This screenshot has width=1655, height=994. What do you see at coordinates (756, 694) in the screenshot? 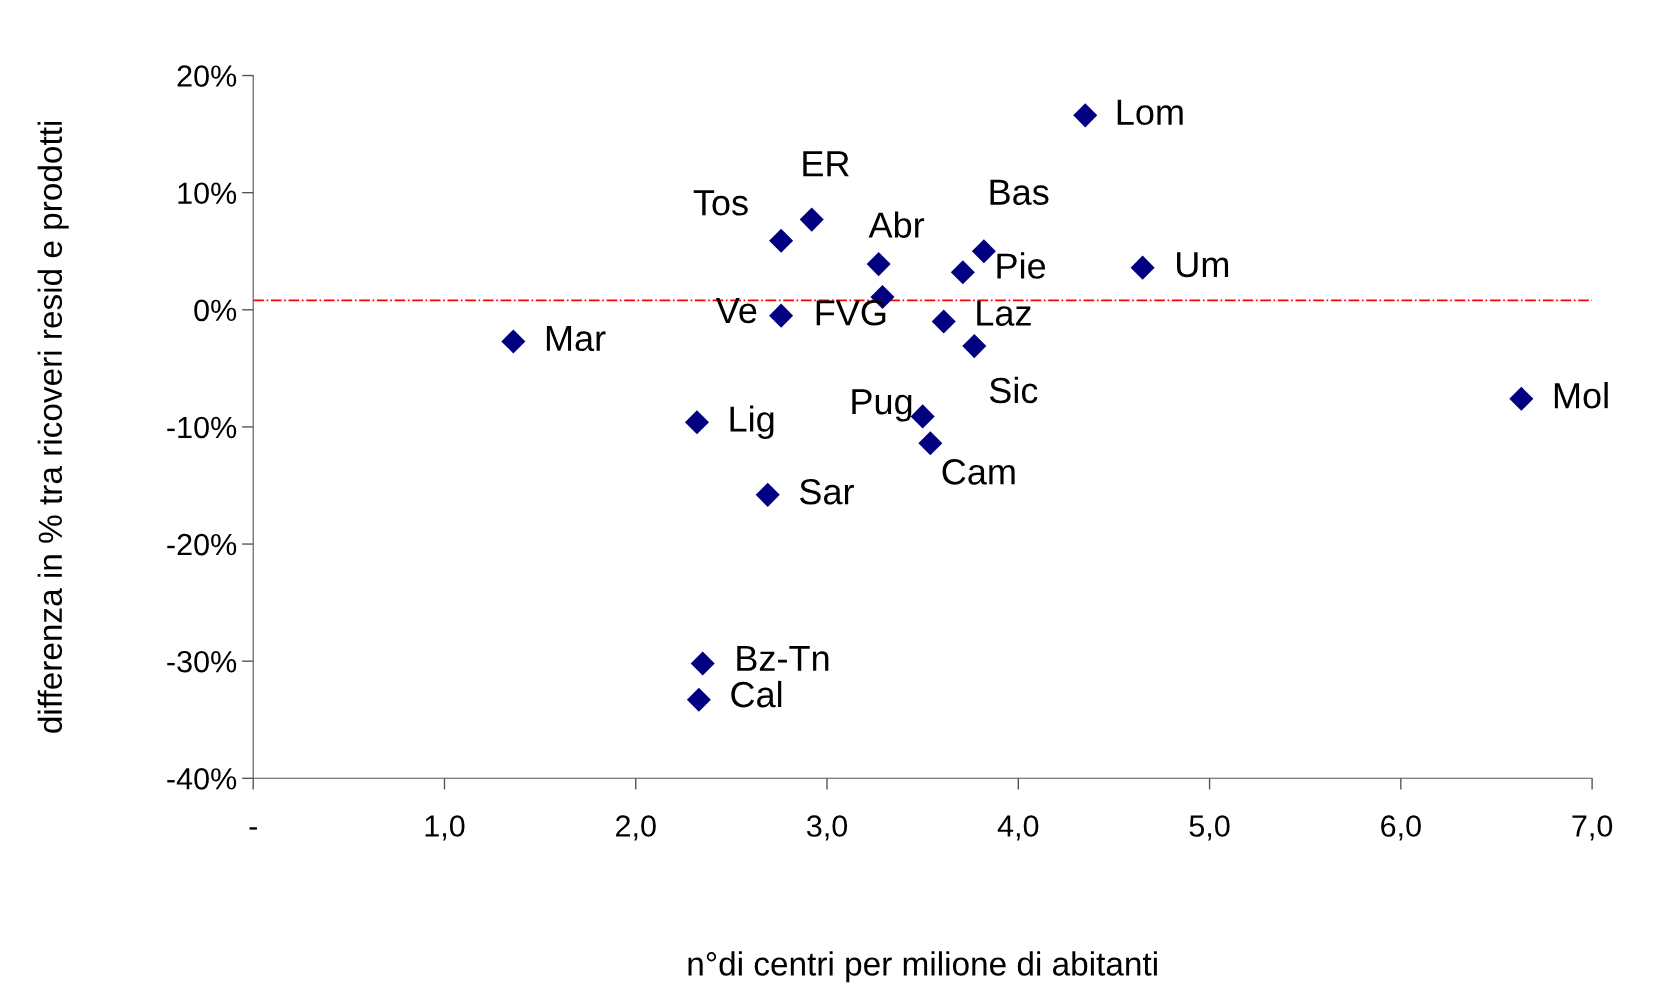
I see `annotation: Cal` at bounding box center [756, 694].